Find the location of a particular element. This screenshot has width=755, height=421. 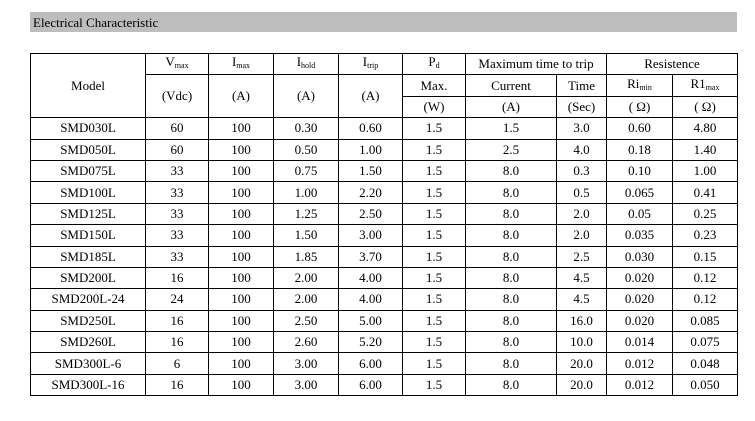

value-cell: 3.00 is located at coordinates (306, 385).